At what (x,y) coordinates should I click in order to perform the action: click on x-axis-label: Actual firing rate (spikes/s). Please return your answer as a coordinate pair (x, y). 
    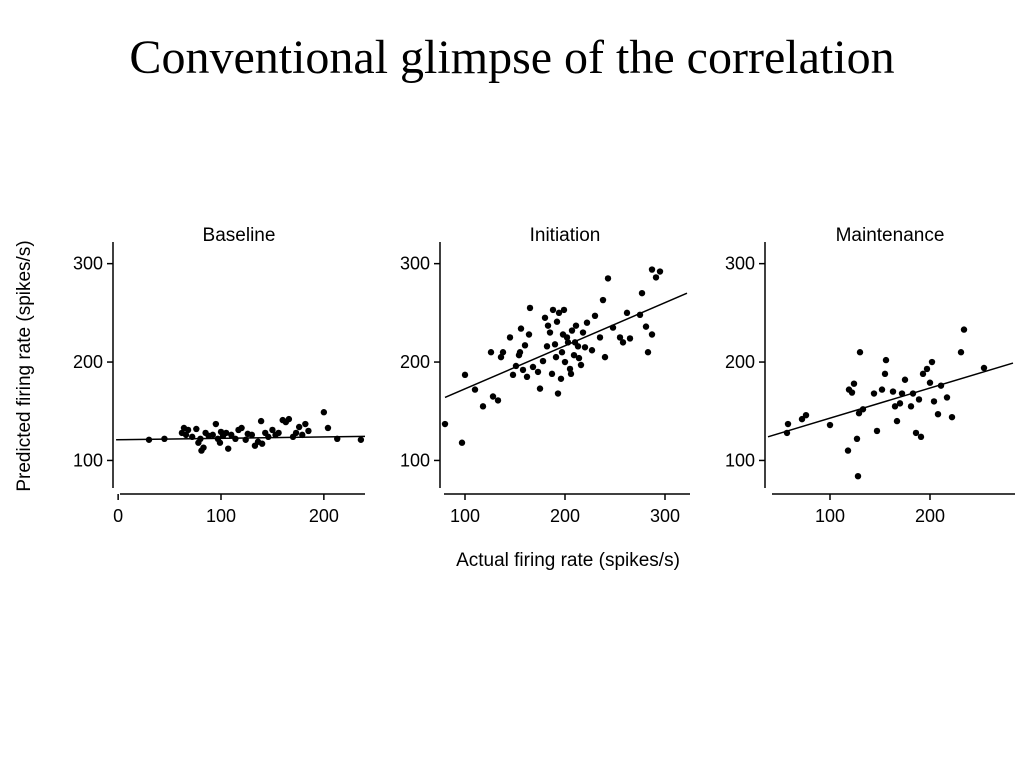
    Looking at the image, I should click on (568, 560).